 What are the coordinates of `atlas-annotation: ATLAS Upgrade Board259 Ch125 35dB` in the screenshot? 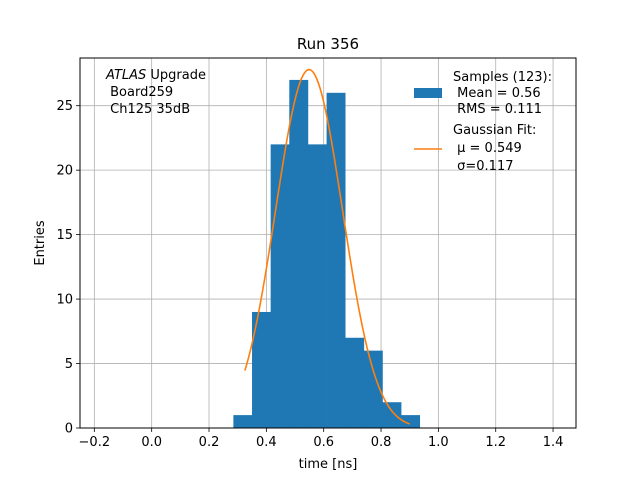 It's located at (155, 92).